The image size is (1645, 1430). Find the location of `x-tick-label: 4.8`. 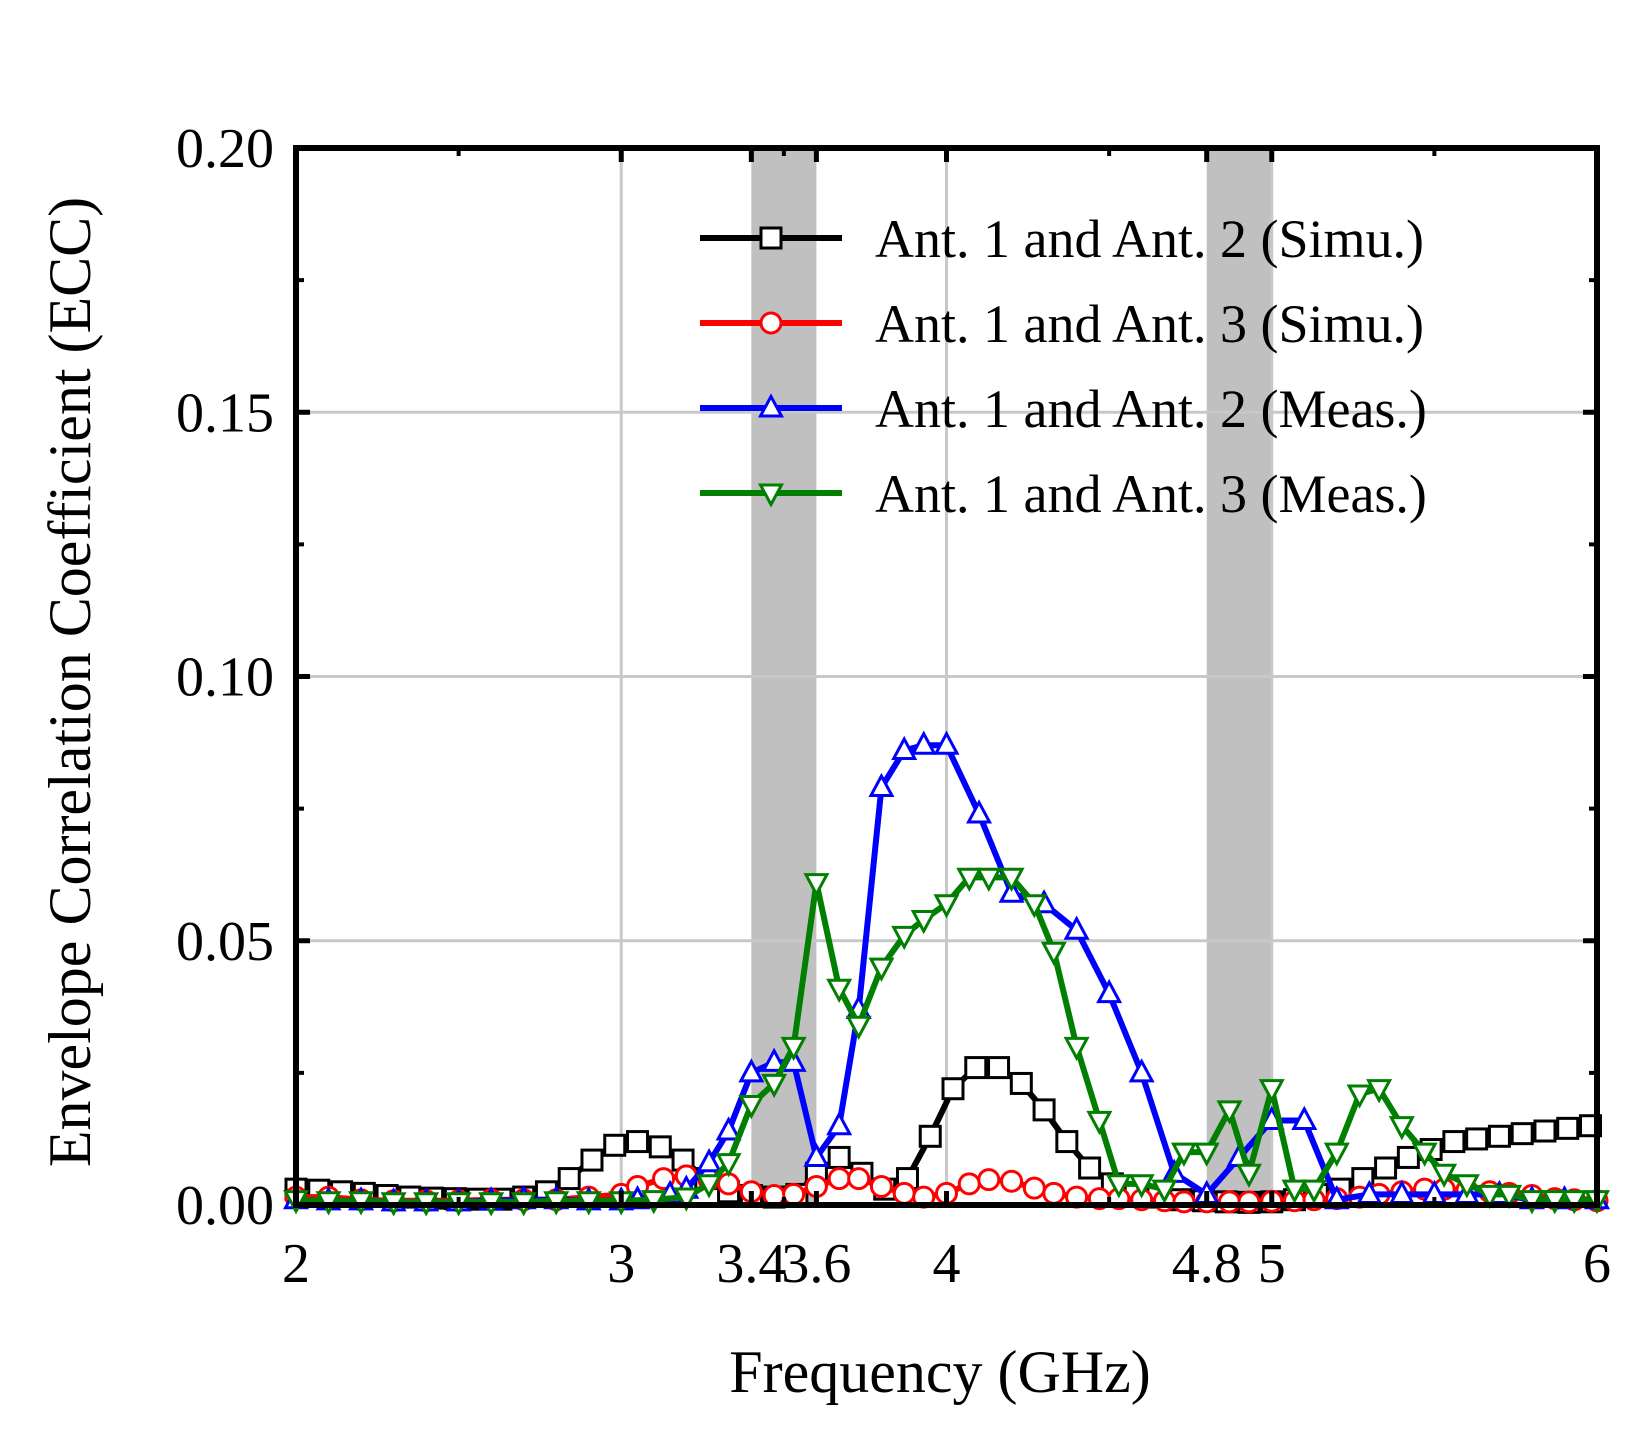

x-tick-label: 4.8 is located at coordinates (1207, 1264).